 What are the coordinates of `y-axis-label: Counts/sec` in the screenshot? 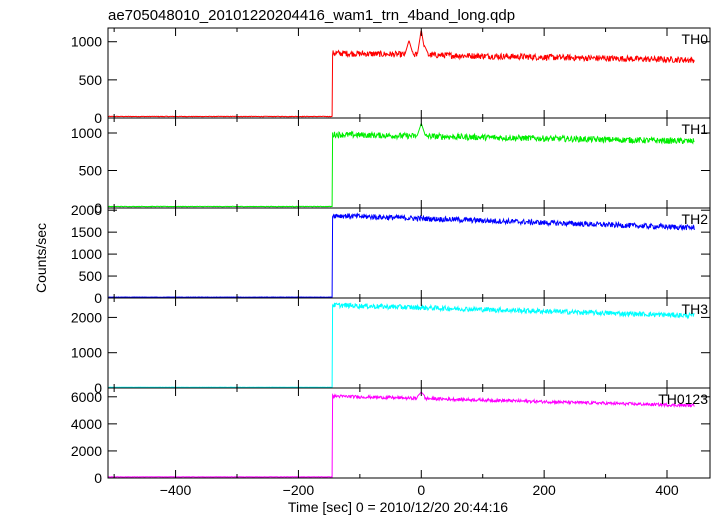 It's located at (41, 258).